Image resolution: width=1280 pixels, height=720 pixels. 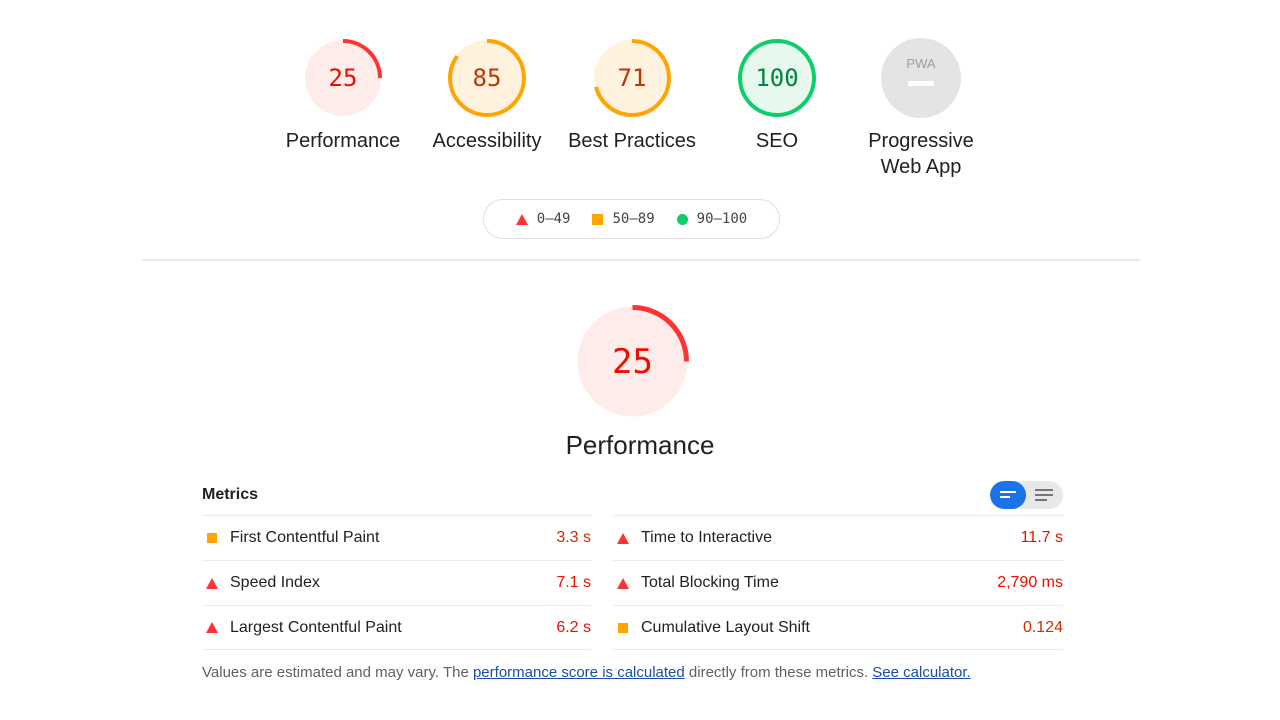 What do you see at coordinates (1041, 537) in the screenshot?
I see `metric-value: 11.7 s` at bounding box center [1041, 537].